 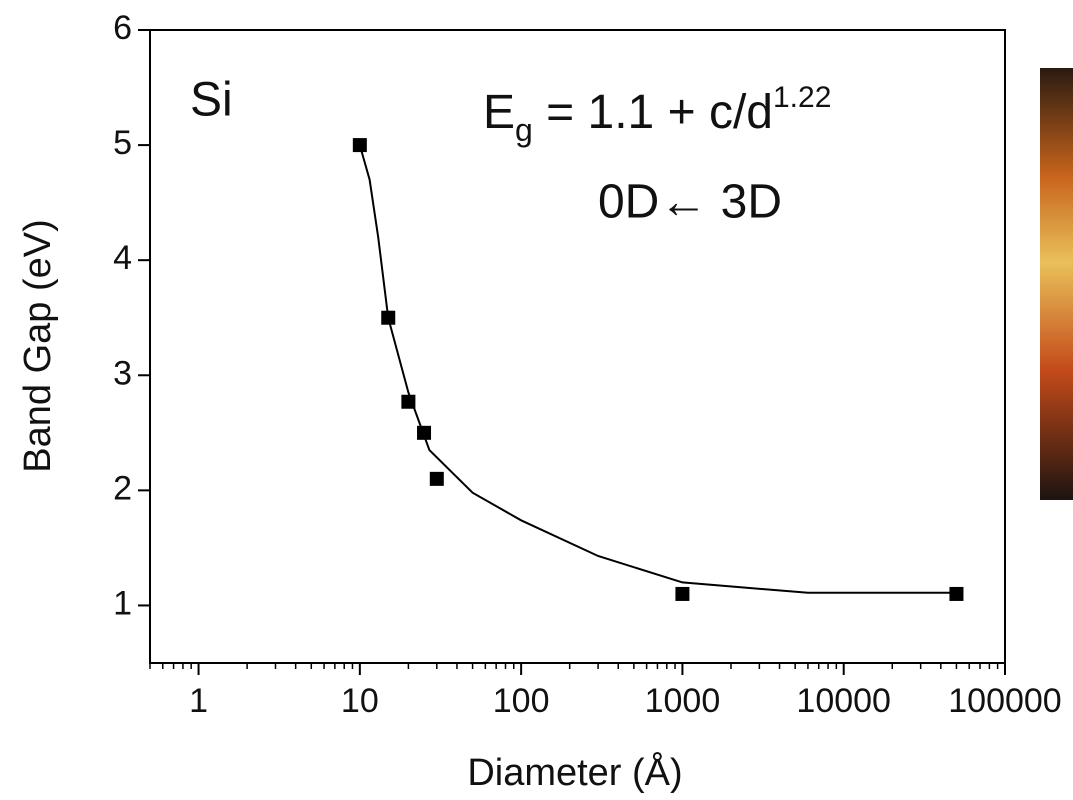 I want to click on formula-part: E, so click(x=499, y=112).